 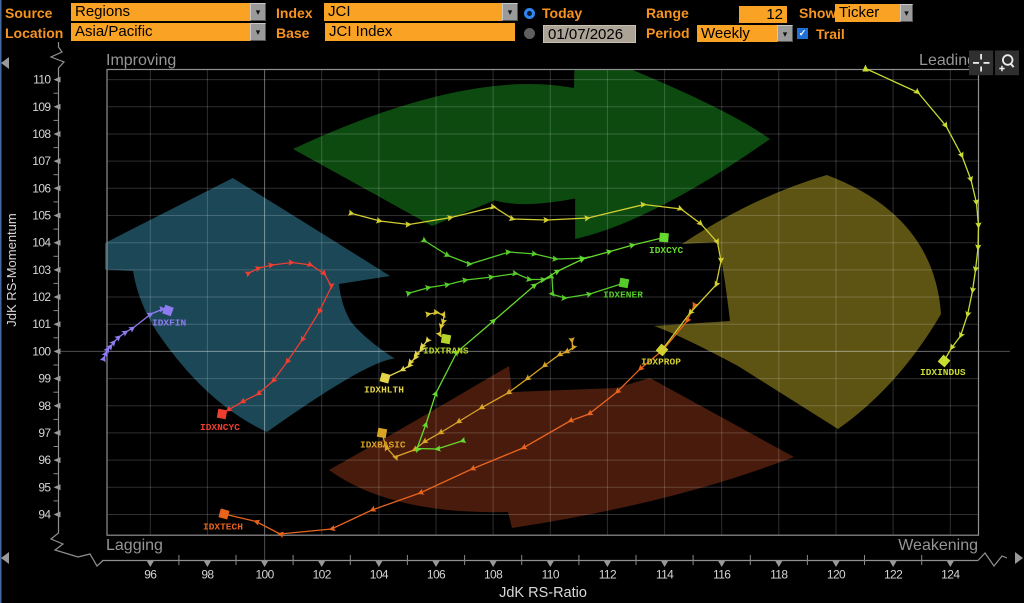 What do you see at coordinates (11, 269) in the screenshot?
I see `svg-text: JdK RS-Momentum` at bounding box center [11, 269].